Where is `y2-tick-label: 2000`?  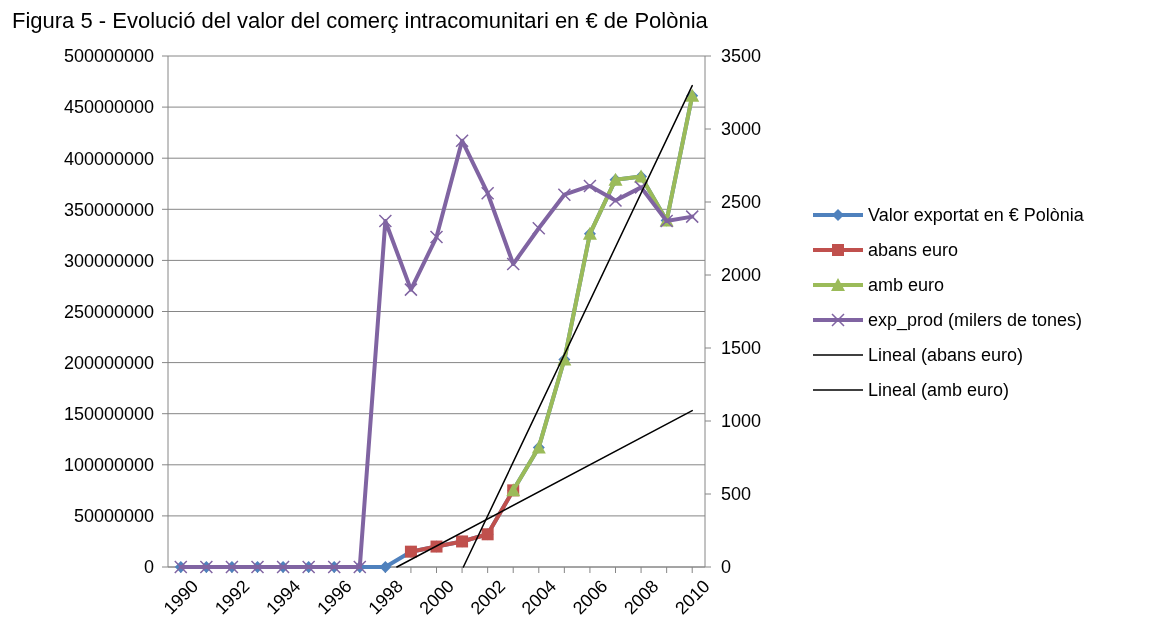
y2-tick-label: 2000 is located at coordinates (741, 275).